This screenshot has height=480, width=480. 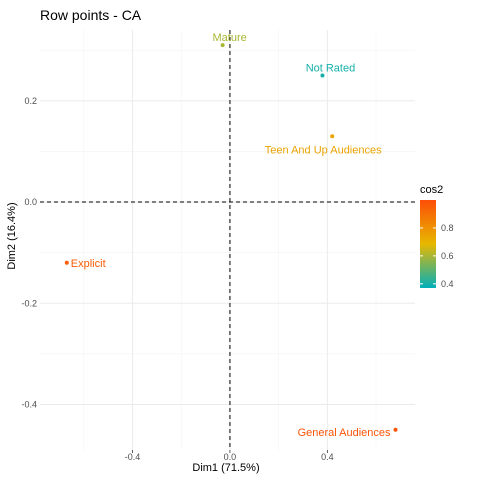 I want to click on point-label: Mature, so click(x=230, y=38).